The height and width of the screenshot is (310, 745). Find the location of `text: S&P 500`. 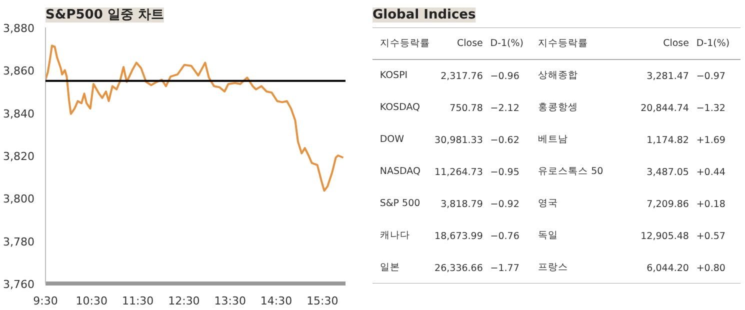

text: S&P 500 is located at coordinates (400, 203).